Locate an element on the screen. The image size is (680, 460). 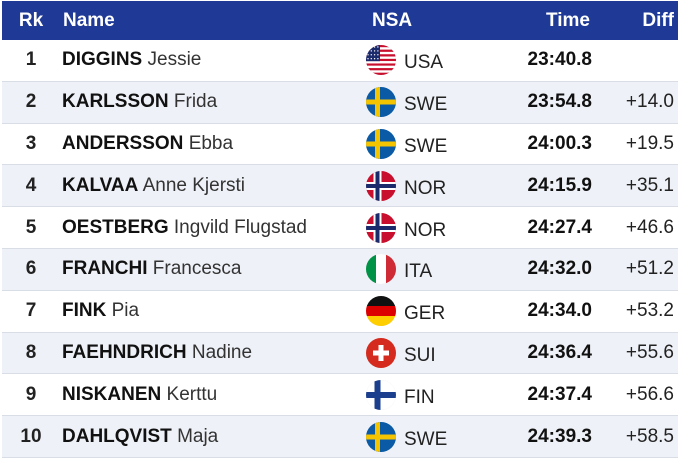
rank-cell: 3 is located at coordinates (31, 143).